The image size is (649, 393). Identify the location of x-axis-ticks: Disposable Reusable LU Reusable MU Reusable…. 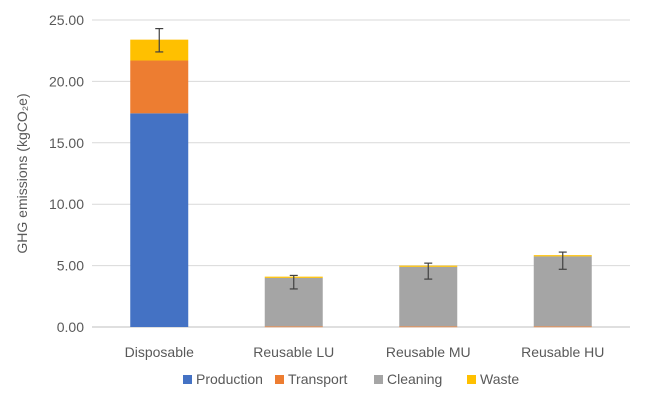
(365, 352).